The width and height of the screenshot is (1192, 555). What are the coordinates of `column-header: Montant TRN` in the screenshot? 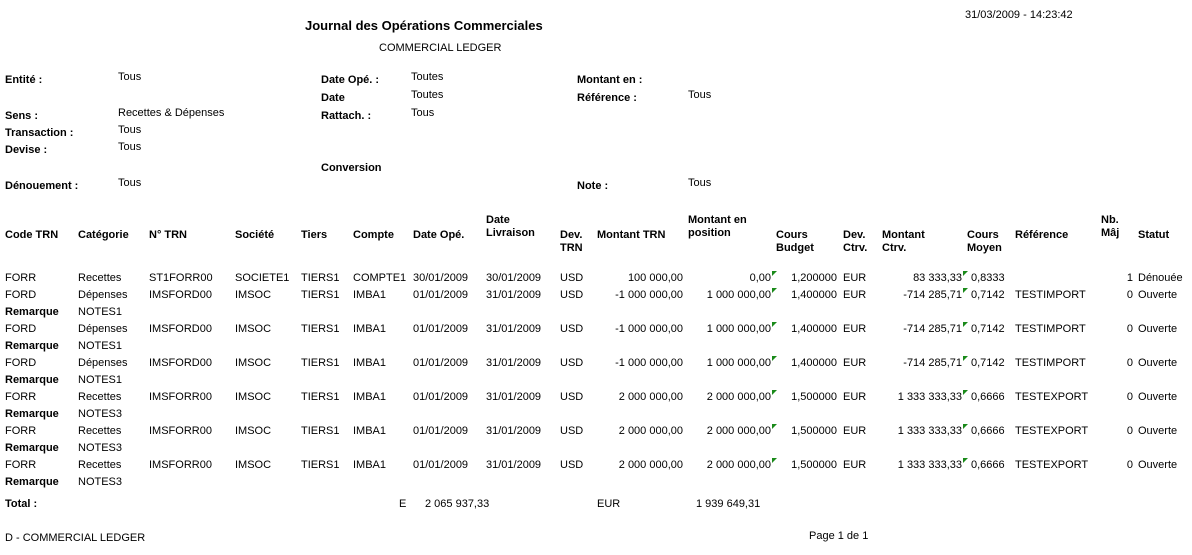 It's located at (631, 235).